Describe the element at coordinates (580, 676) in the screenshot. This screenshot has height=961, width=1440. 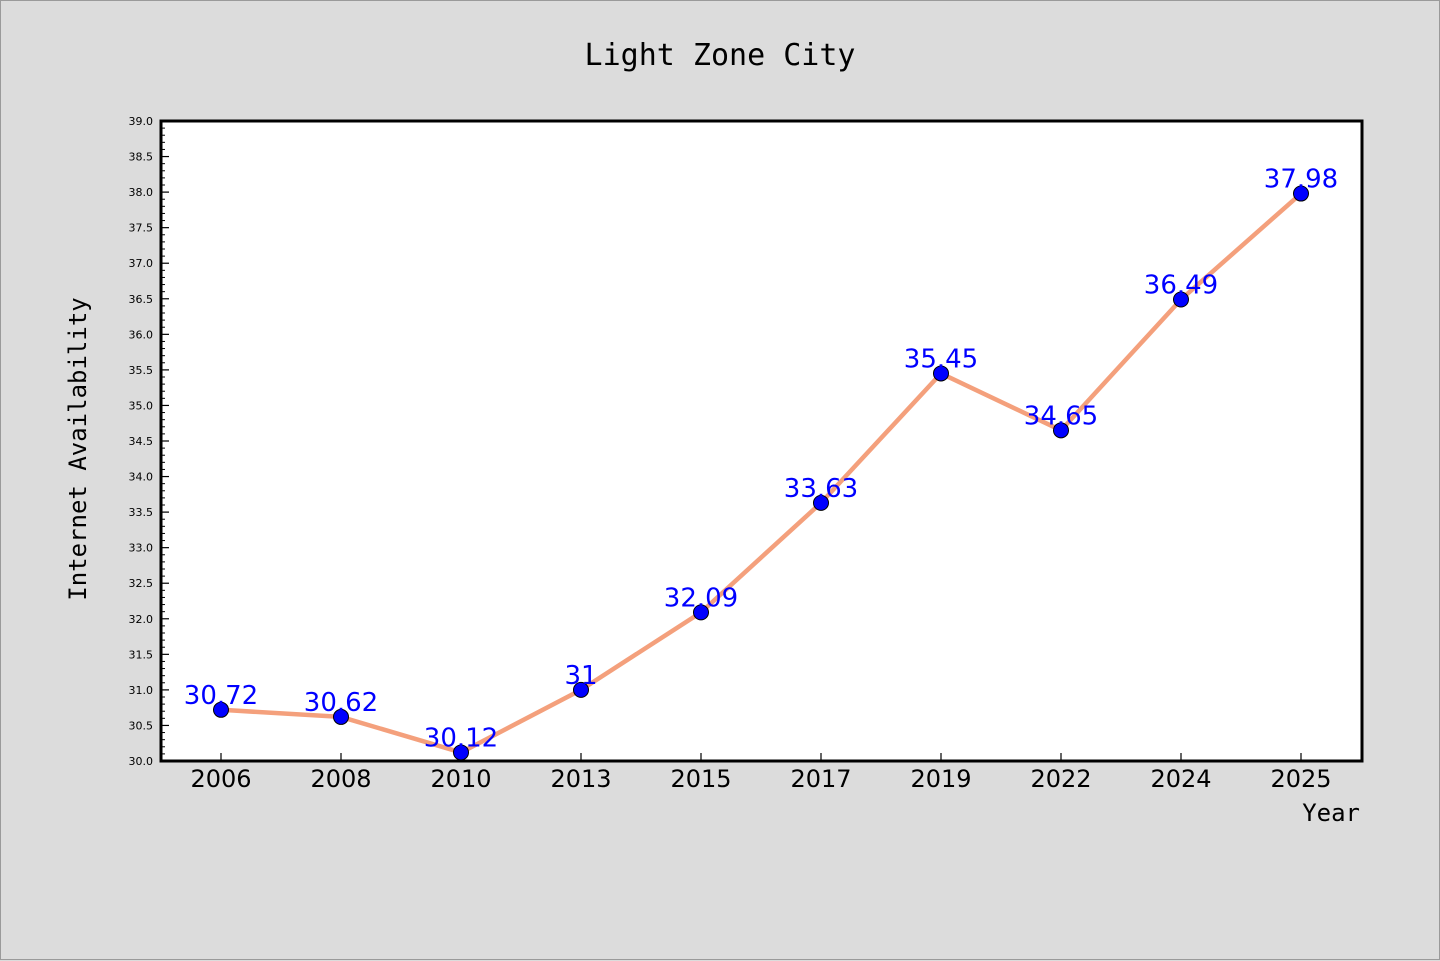
I see `data-label: 31` at that location.